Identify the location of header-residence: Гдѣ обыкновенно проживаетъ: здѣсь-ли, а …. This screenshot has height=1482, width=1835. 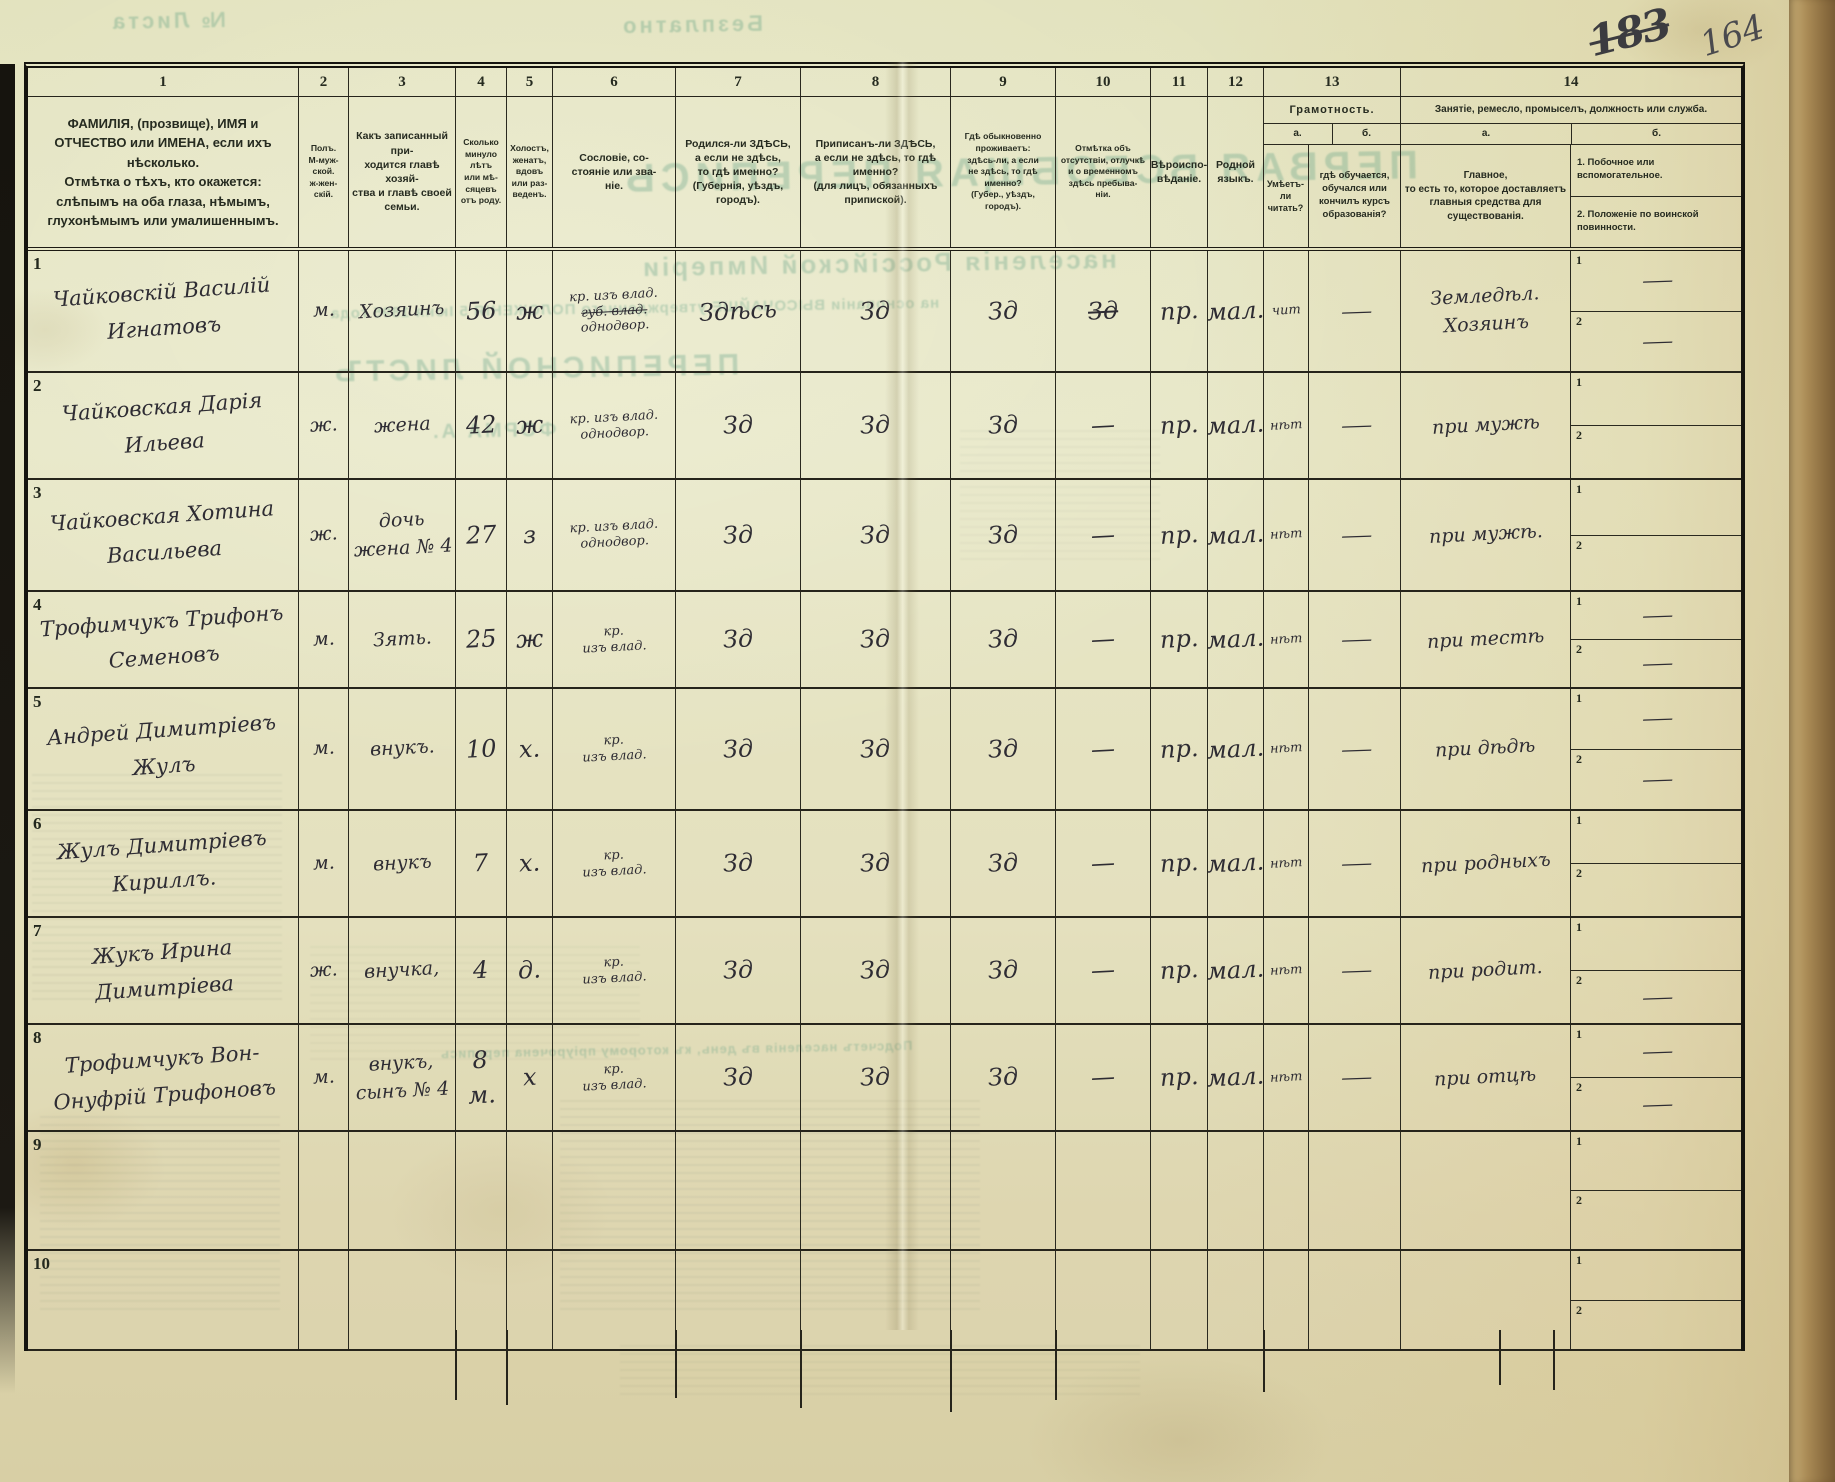
(1003, 172).